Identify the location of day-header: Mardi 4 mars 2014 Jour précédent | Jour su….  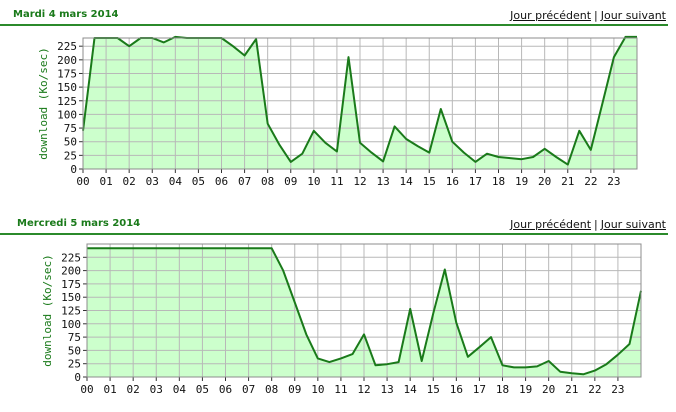
(334, 18).